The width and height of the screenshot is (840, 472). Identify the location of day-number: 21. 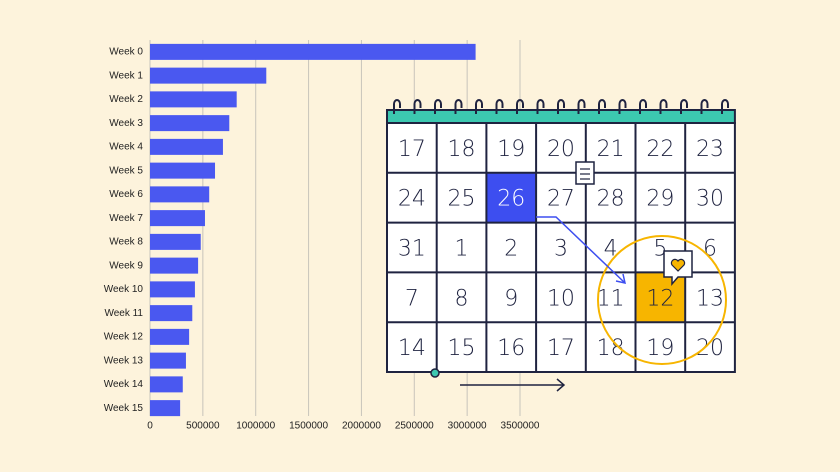
(611, 149).